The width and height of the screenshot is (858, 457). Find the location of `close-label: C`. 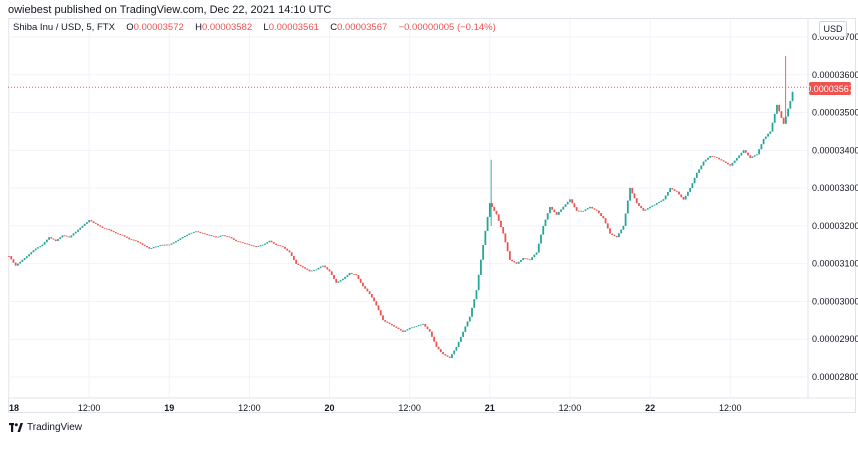

close-label: C is located at coordinates (334, 27).